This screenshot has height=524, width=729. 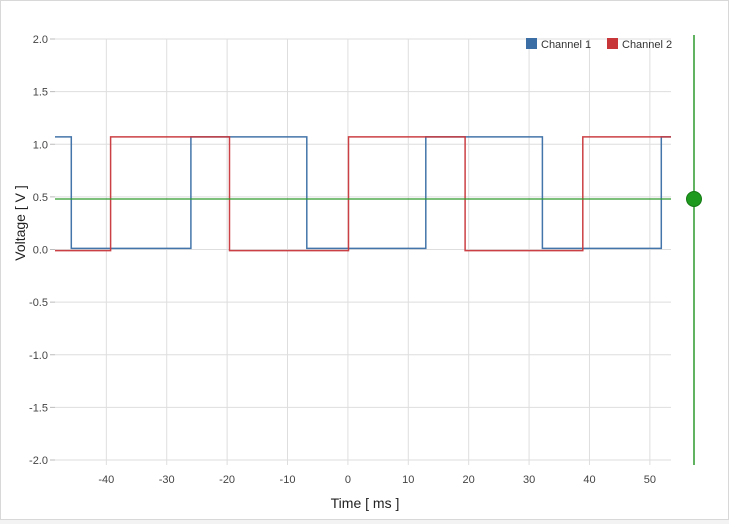 What do you see at coordinates (106, 480) in the screenshot?
I see `x-tick-label: -40` at bounding box center [106, 480].